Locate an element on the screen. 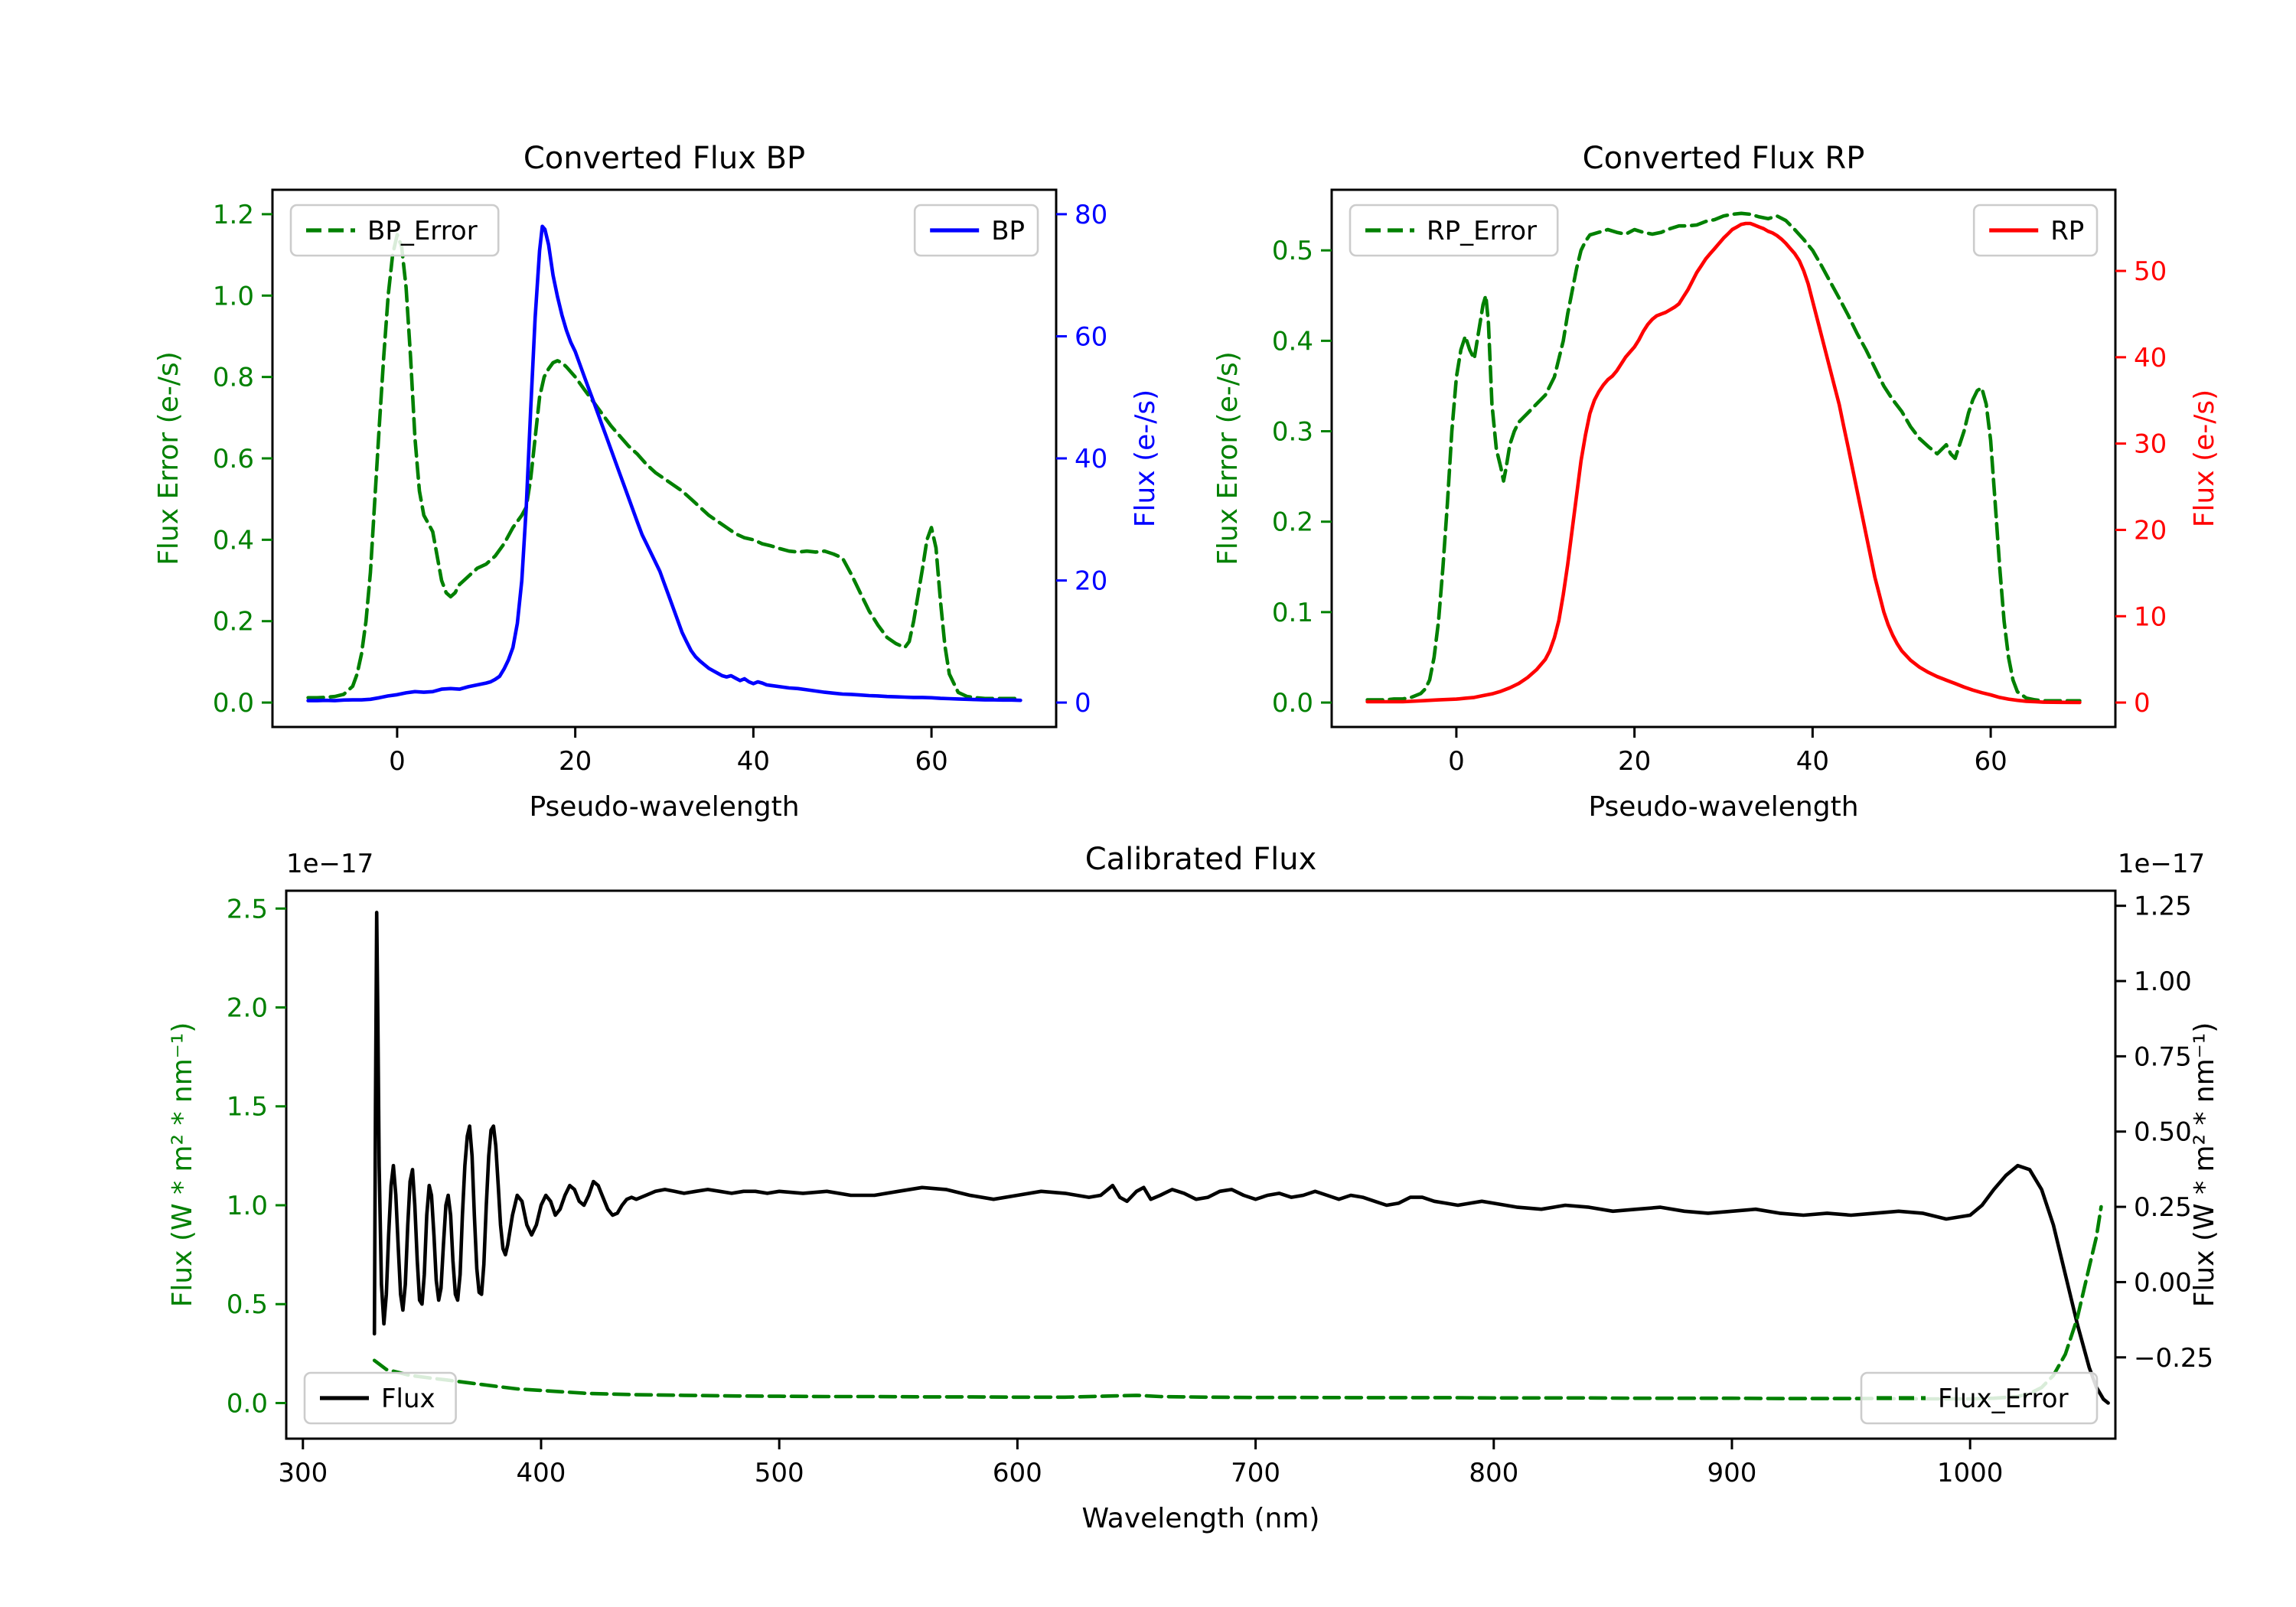 The width and height of the screenshot is (2296, 1607). y-tick-label-left: 2.0 is located at coordinates (247, 1008).